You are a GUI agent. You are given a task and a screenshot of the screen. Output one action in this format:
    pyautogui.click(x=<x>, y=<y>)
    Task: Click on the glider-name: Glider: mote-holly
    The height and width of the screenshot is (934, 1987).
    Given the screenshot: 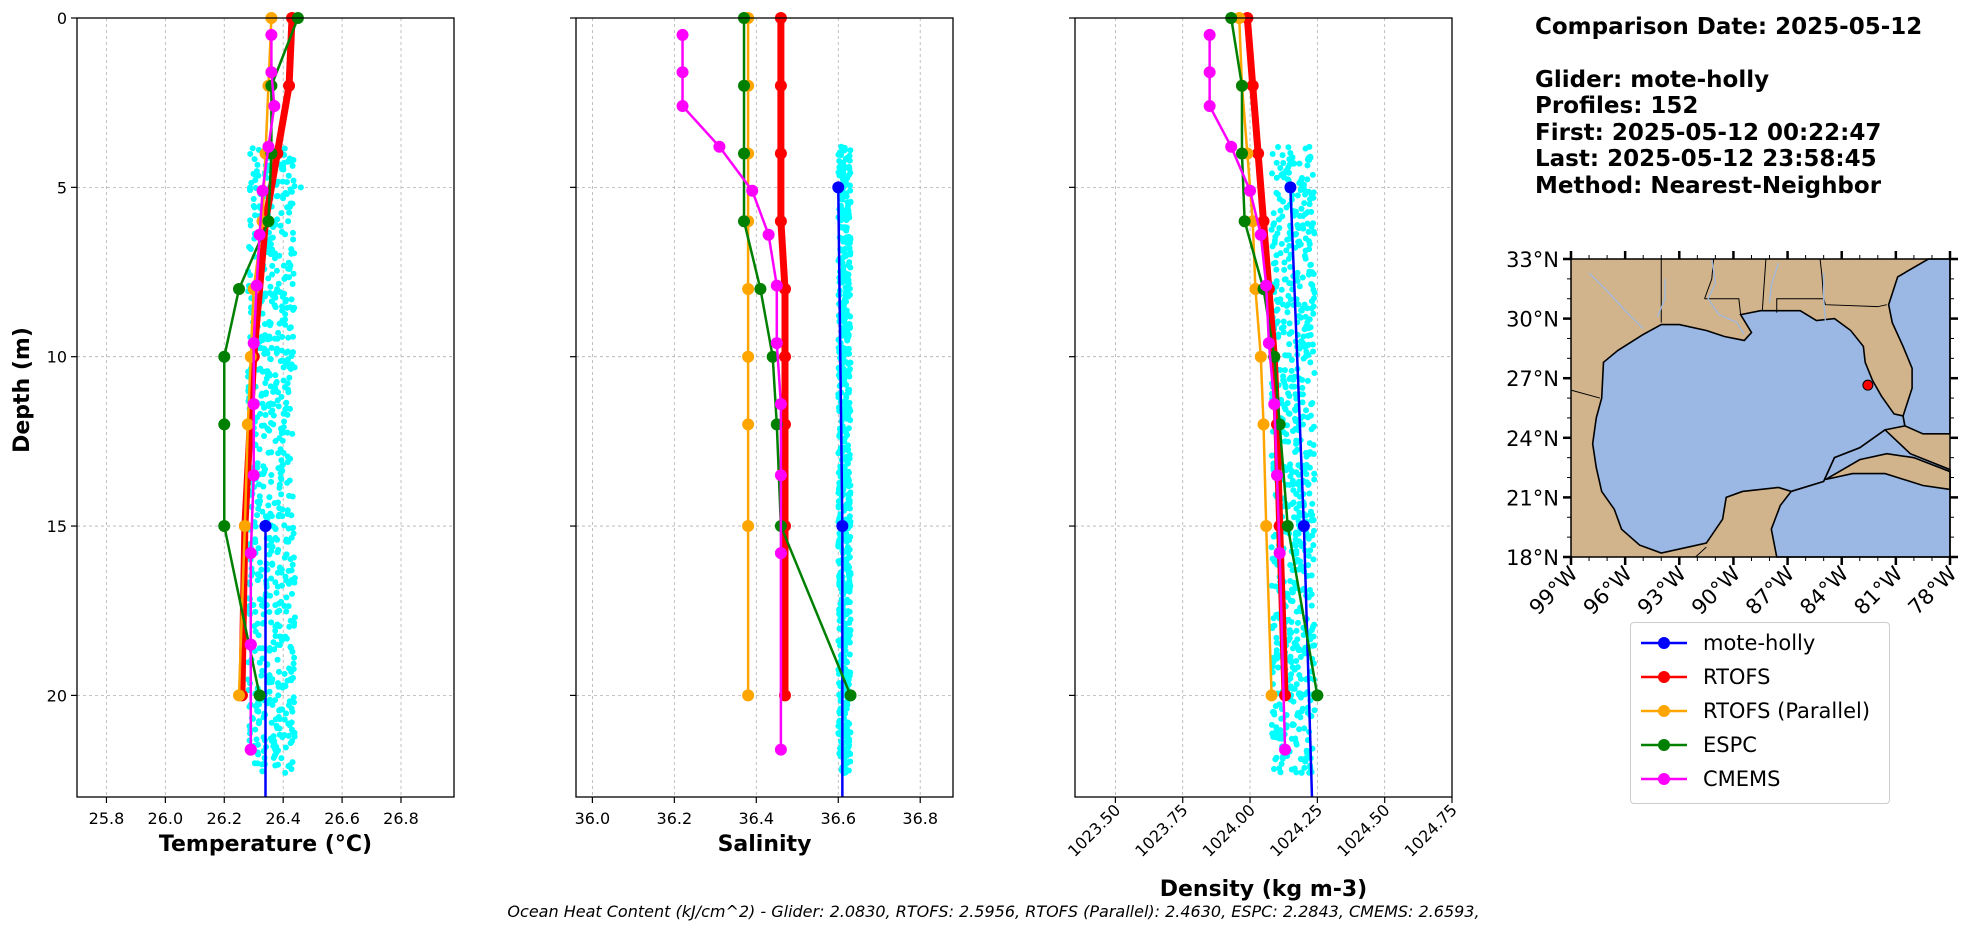 What is the action you would take?
    pyautogui.click(x=1652, y=79)
    